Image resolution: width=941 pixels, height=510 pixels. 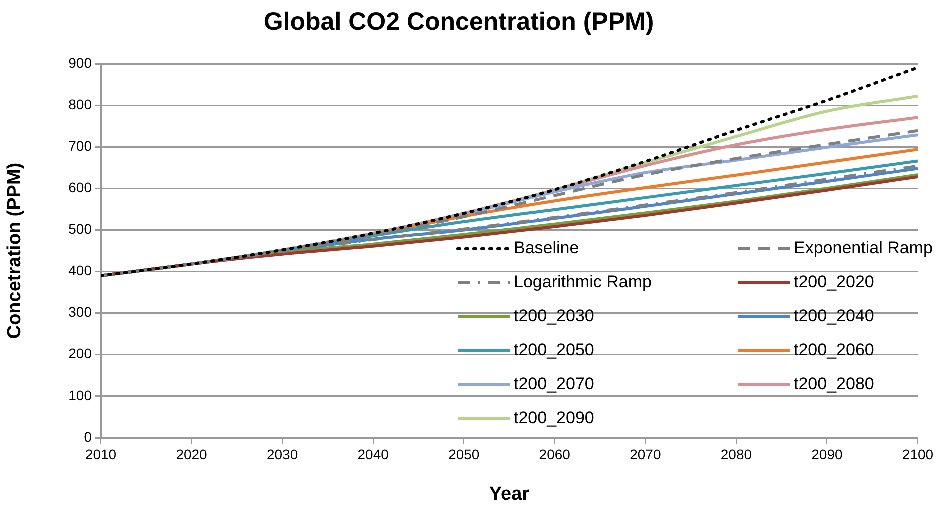 What do you see at coordinates (192, 454) in the screenshot?
I see `x-tick-label: 2020` at bounding box center [192, 454].